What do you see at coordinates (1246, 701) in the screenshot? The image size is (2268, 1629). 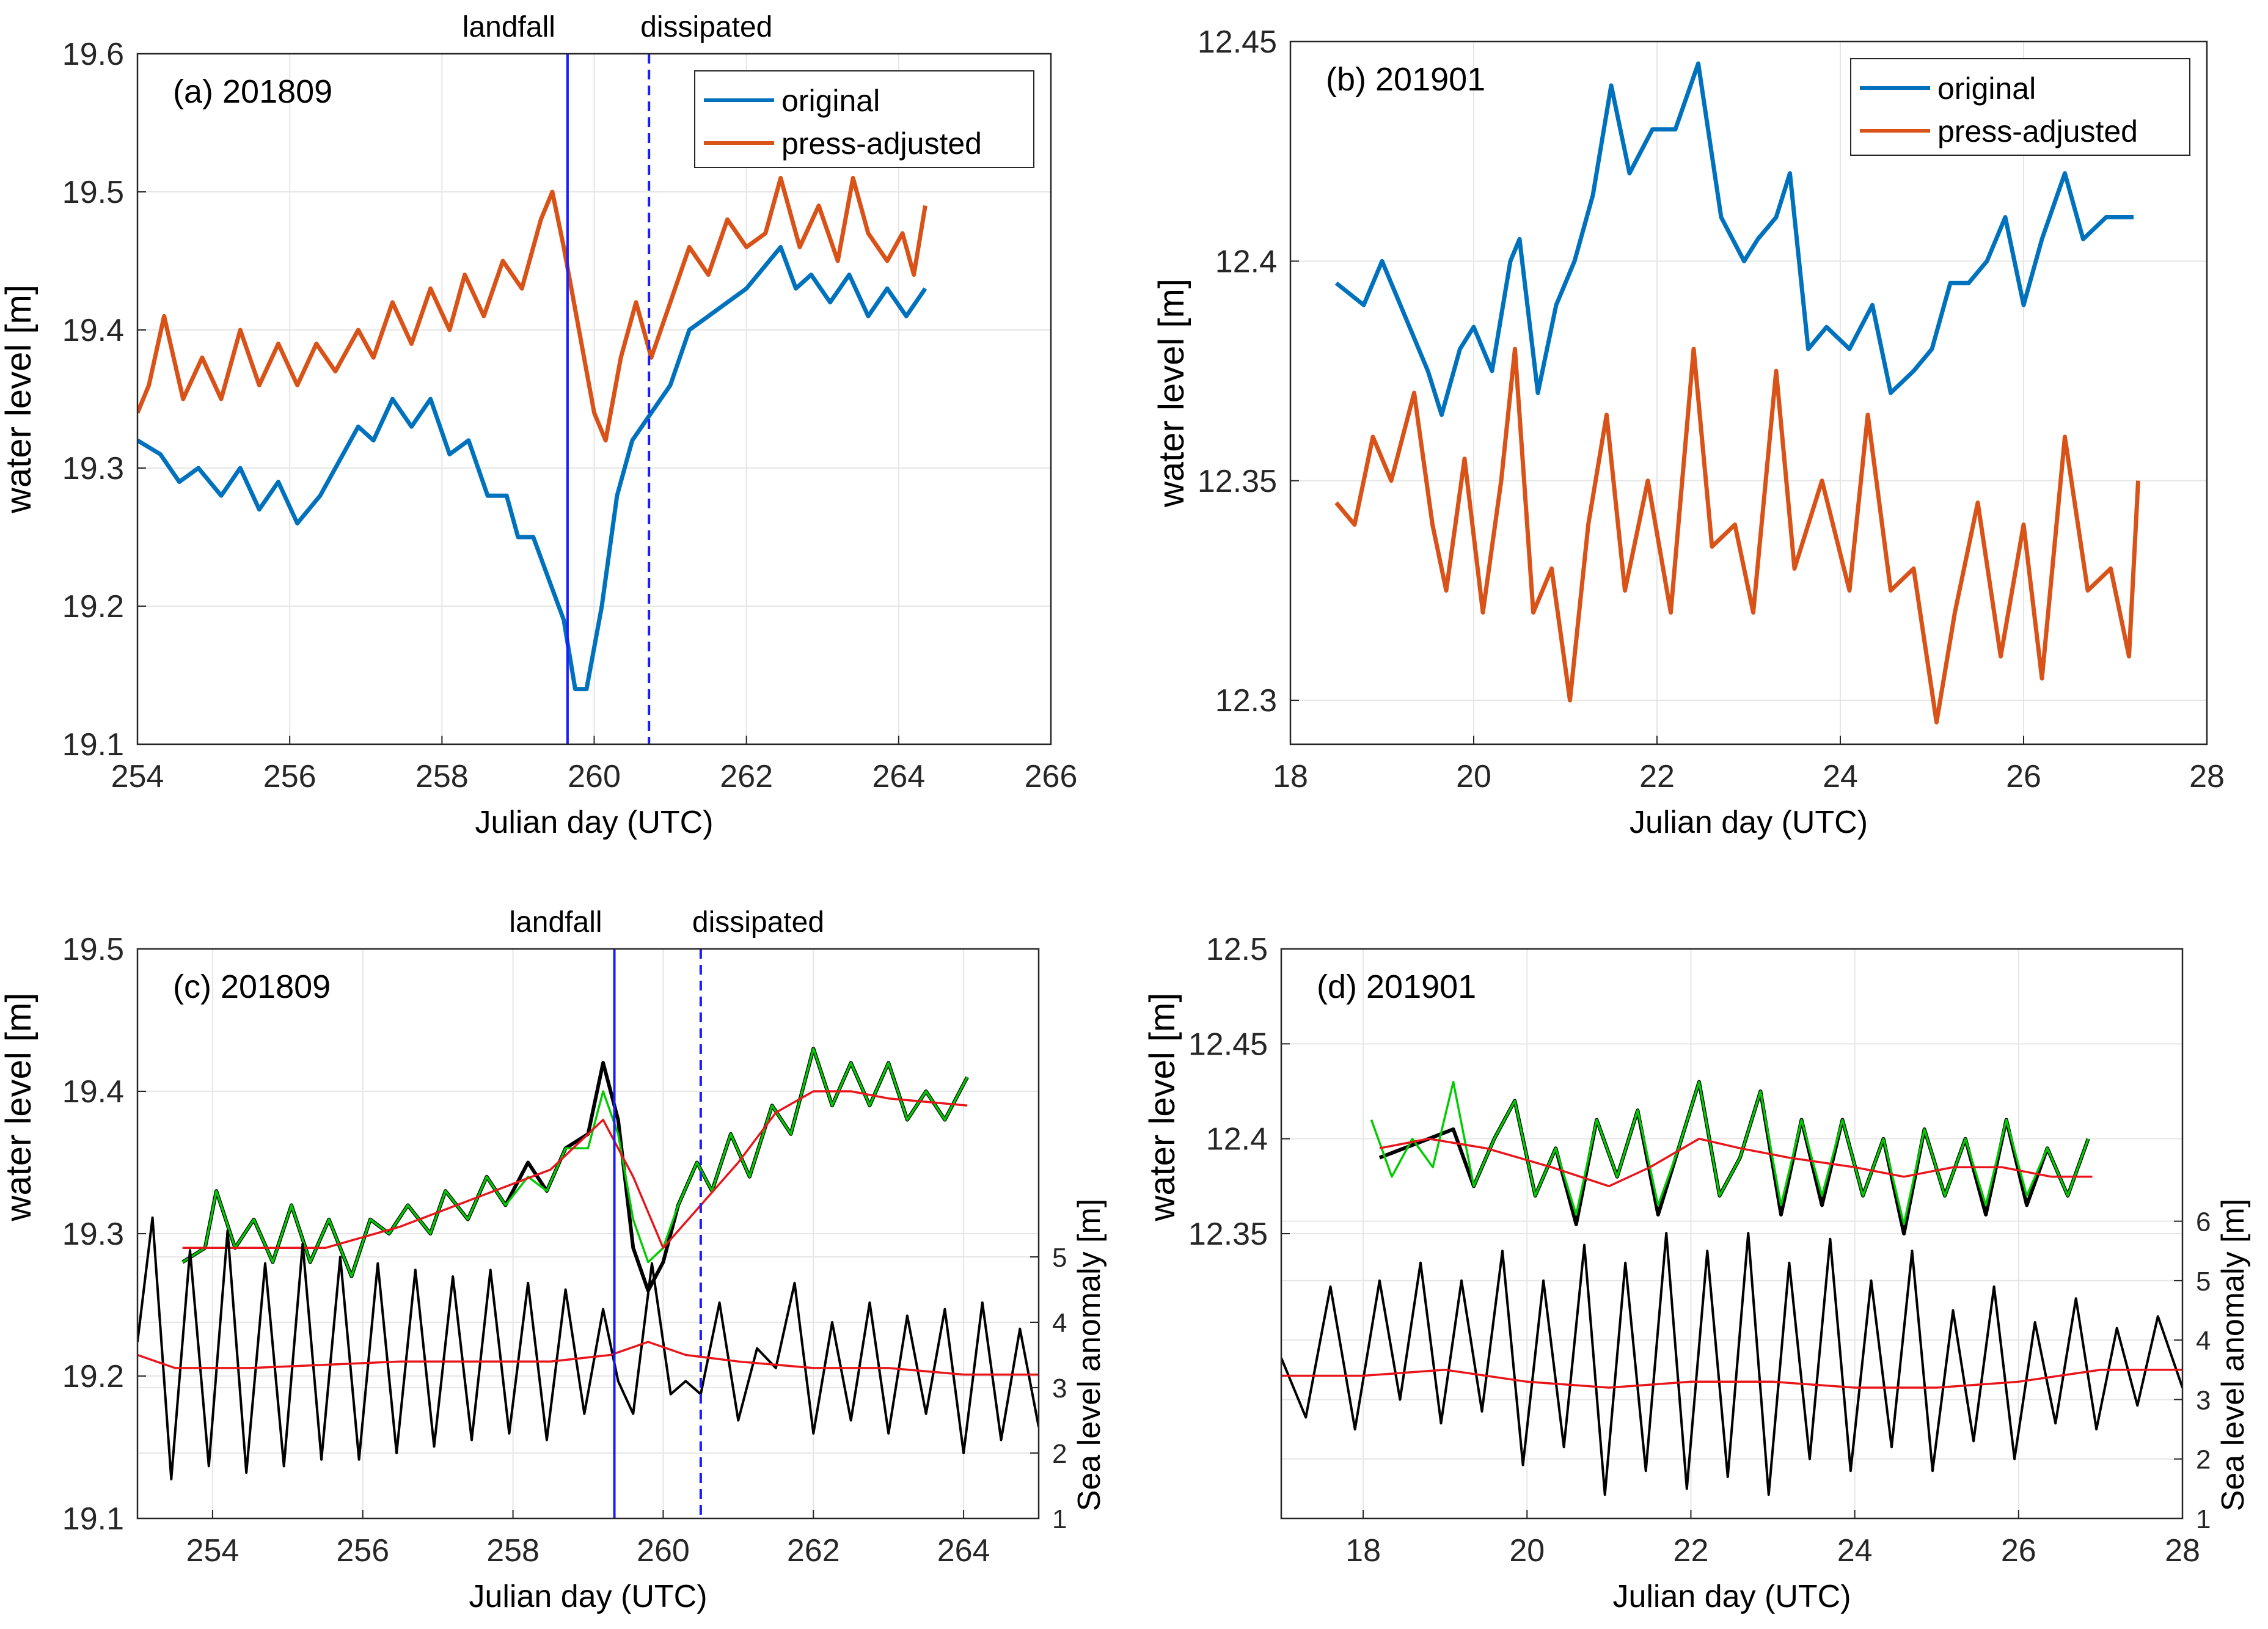 I see `y-tick-label: 12.3` at bounding box center [1246, 701].